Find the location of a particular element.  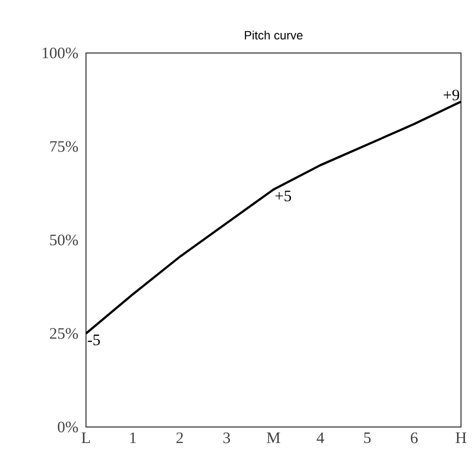

x-tick-label: 6 is located at coordinates (414, 438).